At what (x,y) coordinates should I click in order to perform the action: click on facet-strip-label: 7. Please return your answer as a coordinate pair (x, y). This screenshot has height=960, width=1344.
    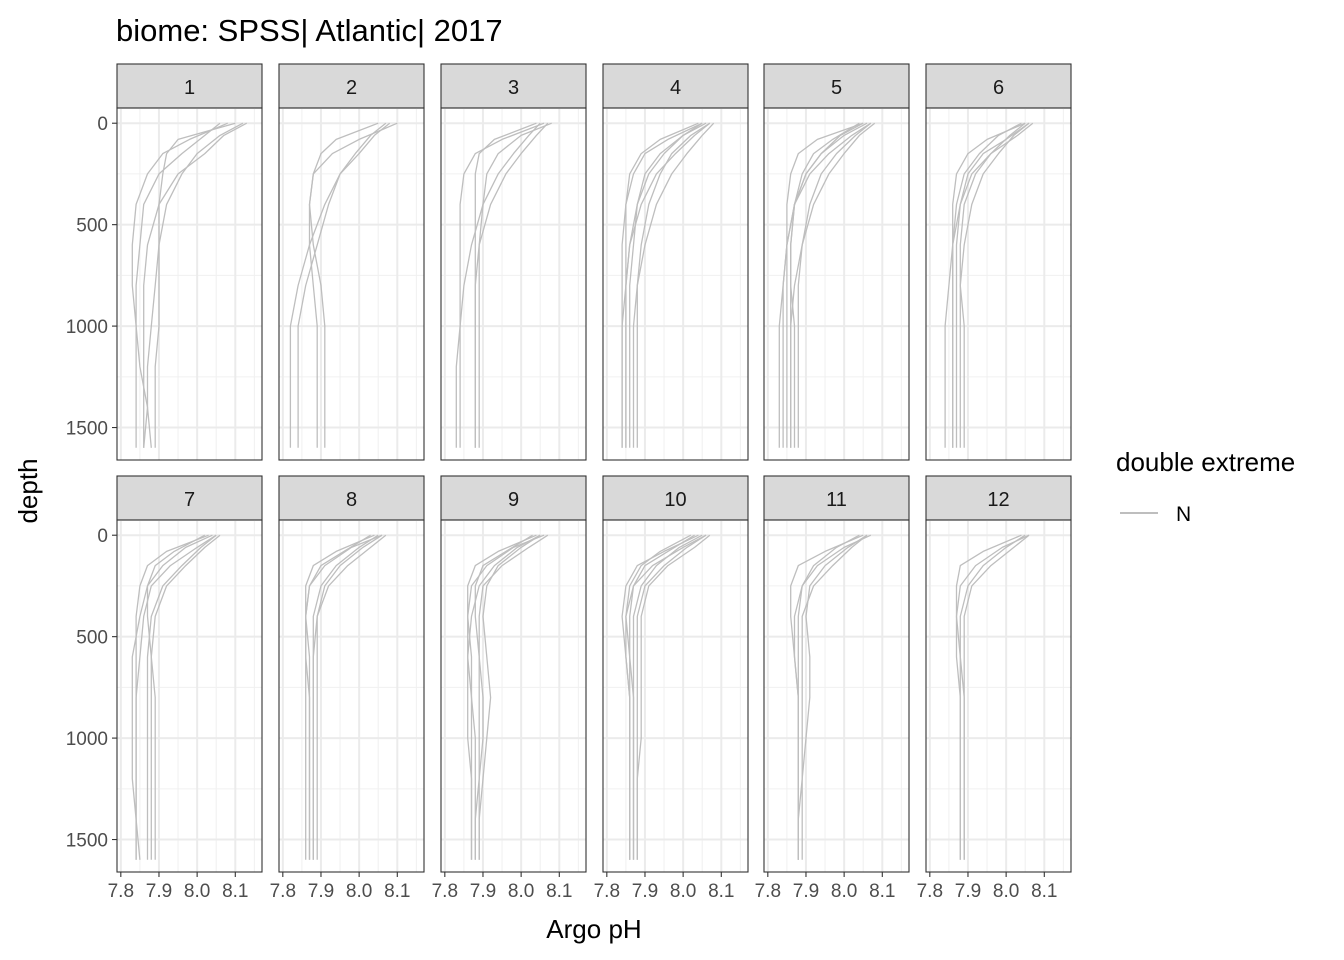
    Looking at the image, I should click on (189, 500).